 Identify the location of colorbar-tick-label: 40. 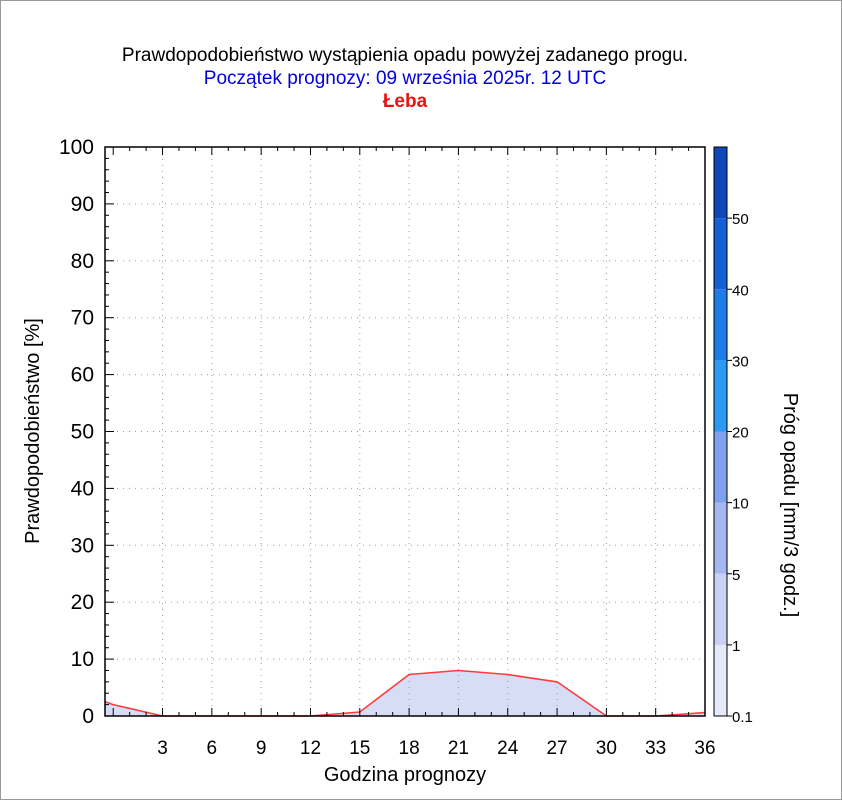
(740, 290).